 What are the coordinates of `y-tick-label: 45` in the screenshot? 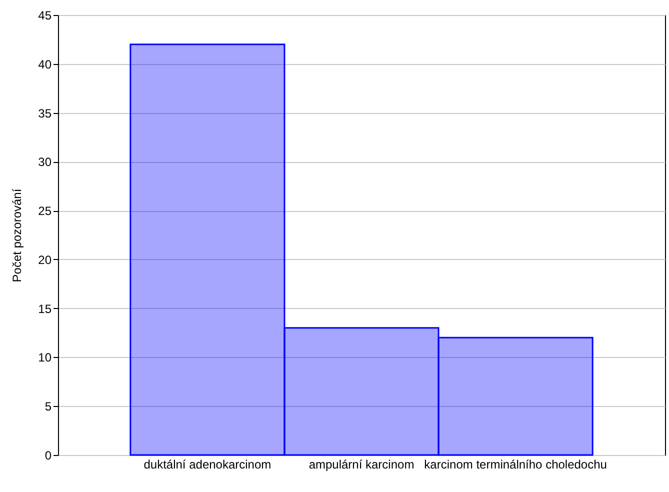 It's located at (45, 15).